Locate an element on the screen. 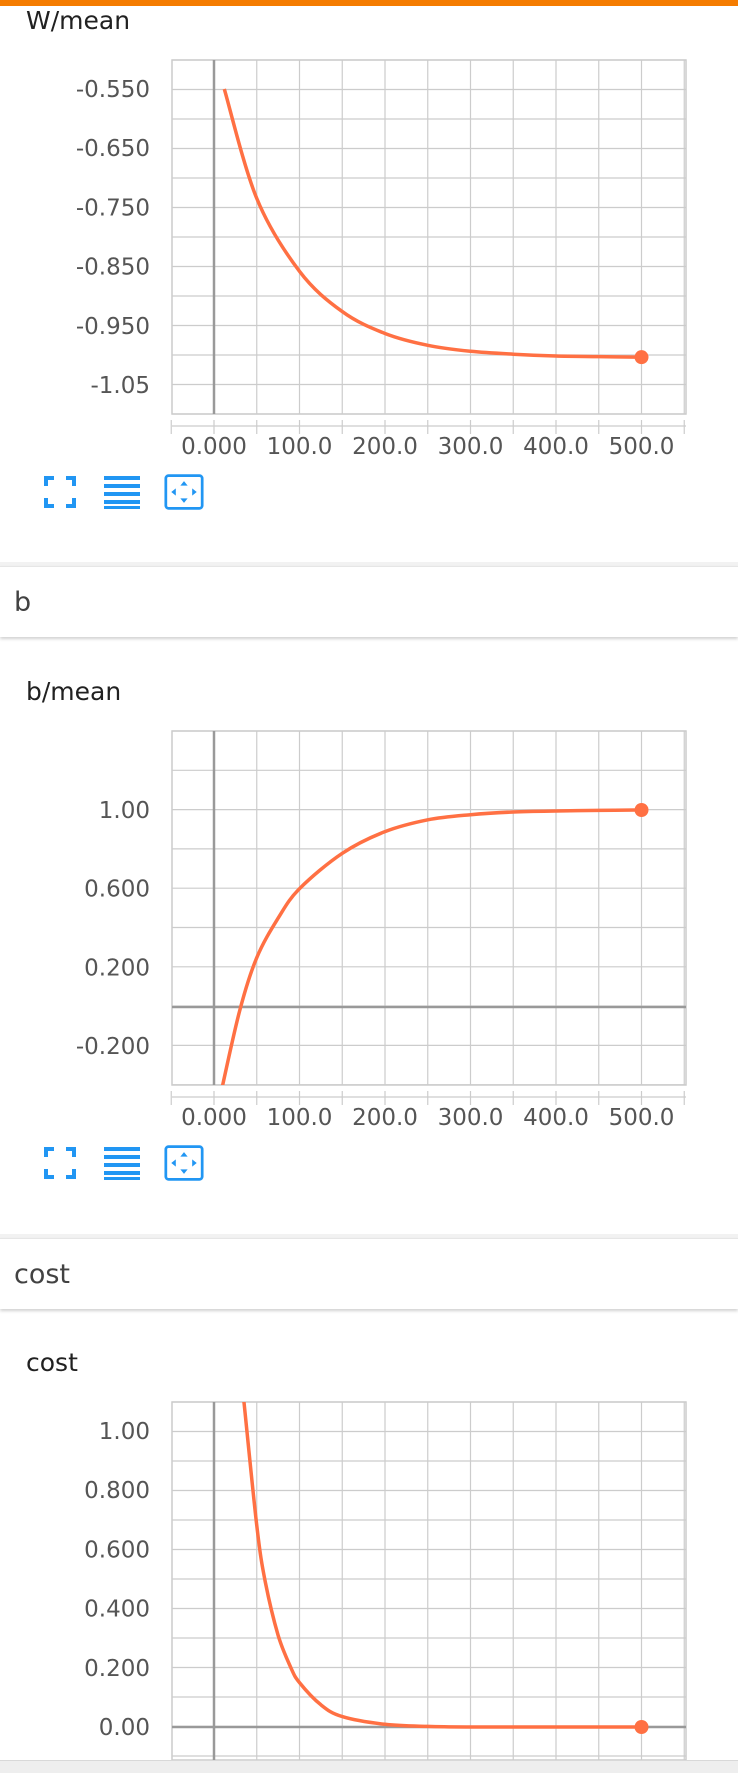 This screenshot has width=738, height=1773. y-tick-label: -1.05 is located at coordinates (120, 386).